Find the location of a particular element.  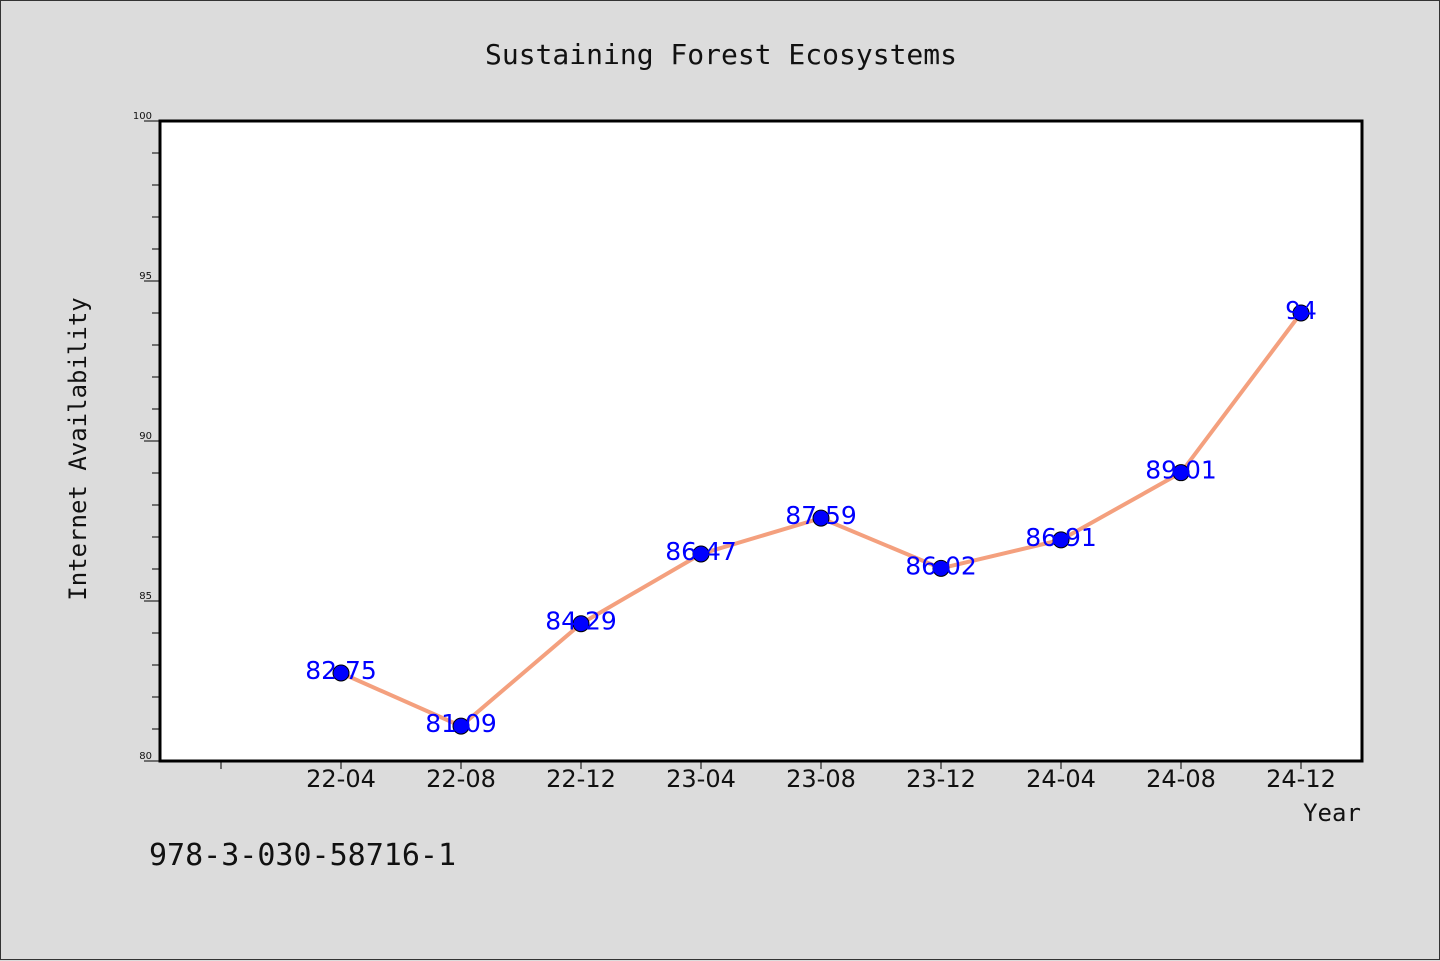

data-label: 82.75 is located at coordinates (341, 670).